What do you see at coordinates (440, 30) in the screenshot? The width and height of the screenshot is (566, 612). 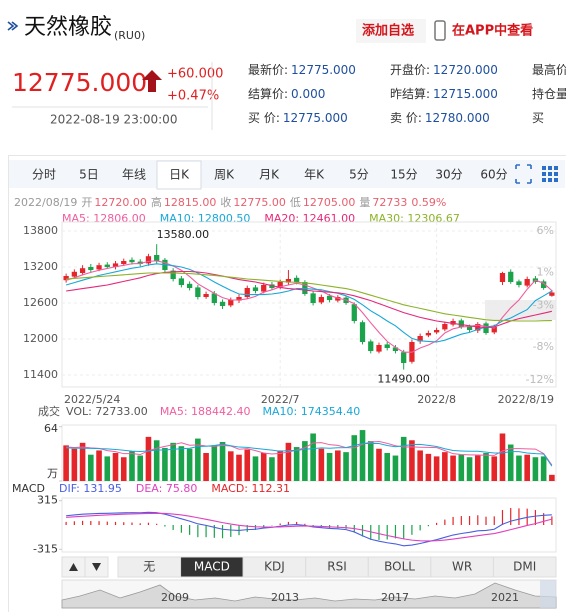 I see `phone-icon` at bounding box center [440, 30].